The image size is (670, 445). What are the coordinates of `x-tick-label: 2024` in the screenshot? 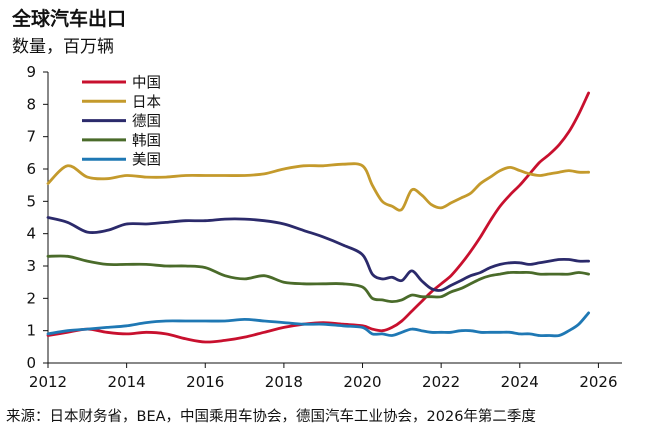 It's located at (520, 382).